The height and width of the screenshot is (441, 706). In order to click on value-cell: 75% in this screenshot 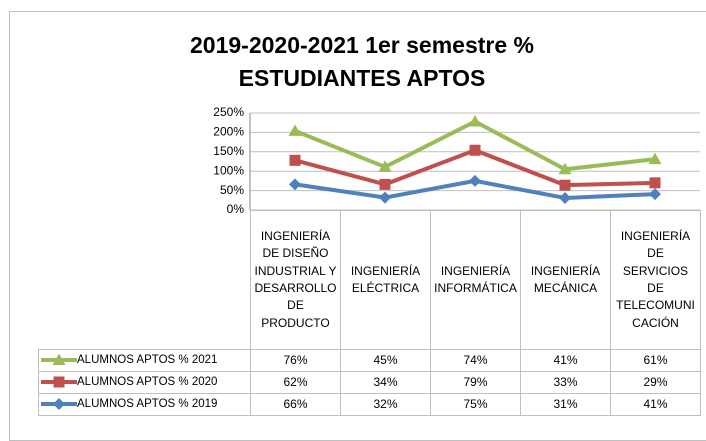, I will do `click(475, 404)`.